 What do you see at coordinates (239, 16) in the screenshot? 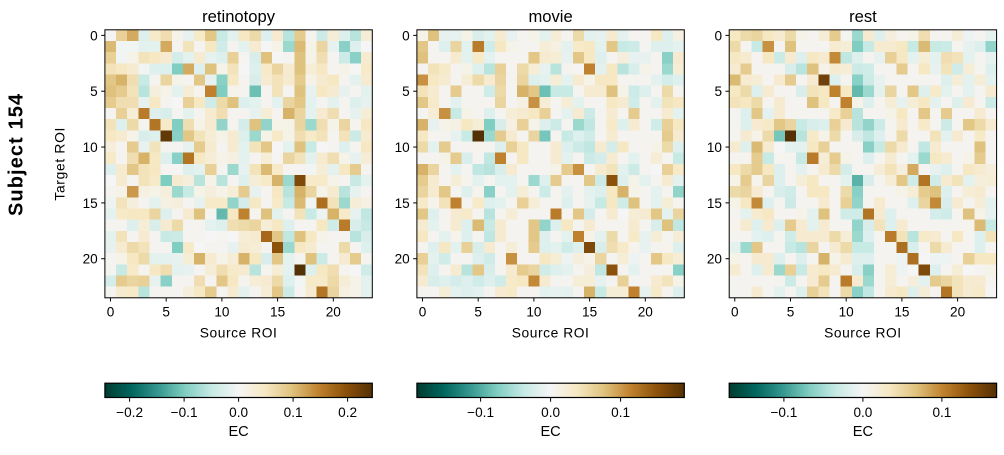
I see `svg-text: retinotopy` at bounding box center [239, 16].